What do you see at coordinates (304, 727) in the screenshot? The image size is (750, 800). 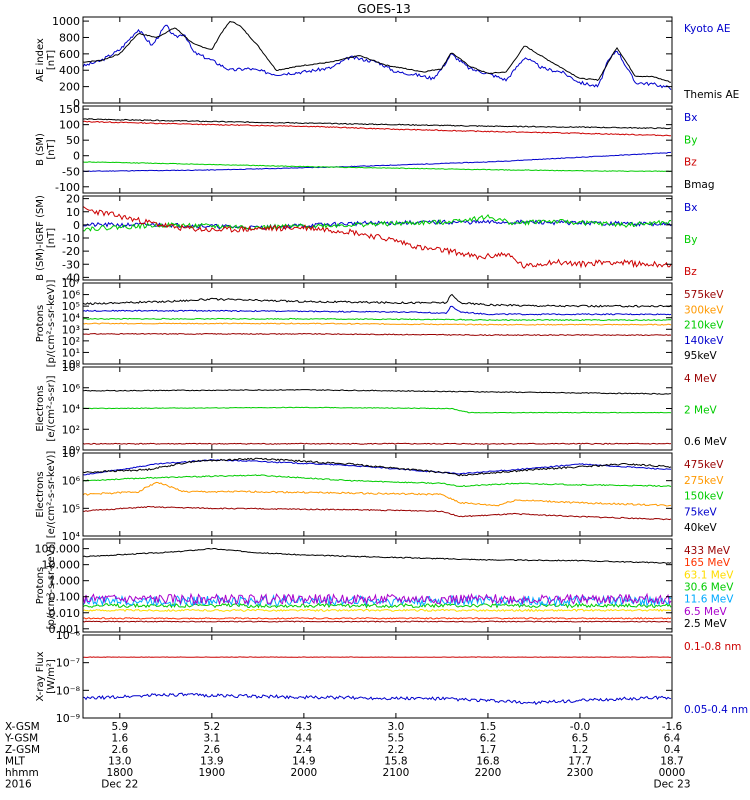 I see `ephemeris-value: 4.3` at bounding box center [304, 727].